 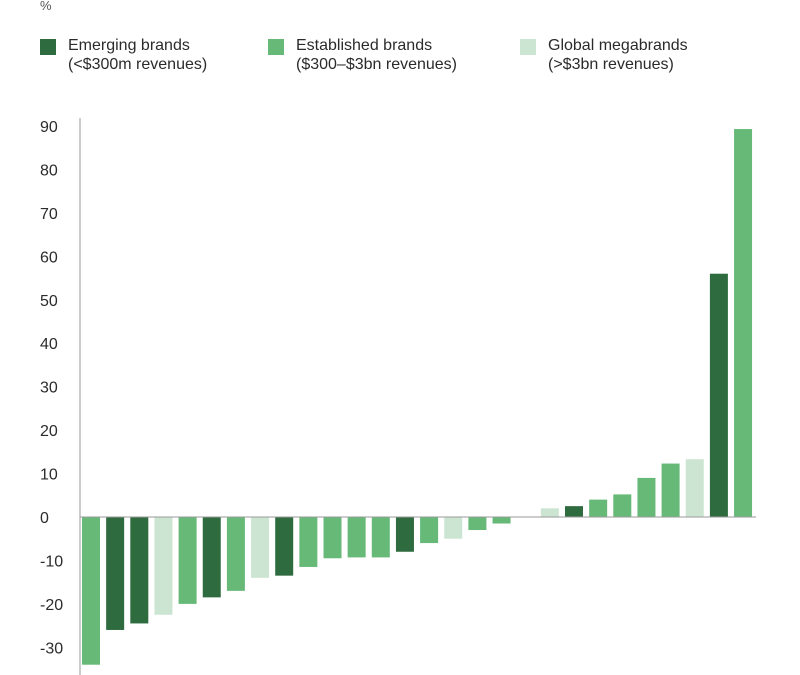 What do you see at coordinates (276, 47) in the screenshot?
I see `legend-swatch-established` at bounding box center [276, 47].